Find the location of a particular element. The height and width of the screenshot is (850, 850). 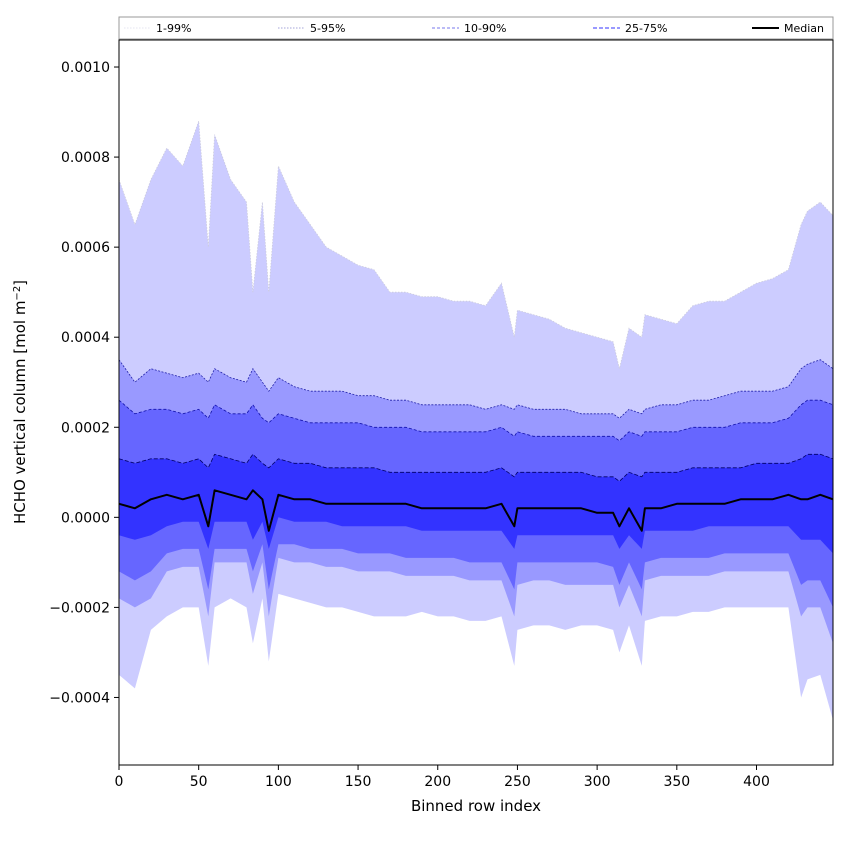

legend-label: 10-90% is located at coordinates (485, 28).